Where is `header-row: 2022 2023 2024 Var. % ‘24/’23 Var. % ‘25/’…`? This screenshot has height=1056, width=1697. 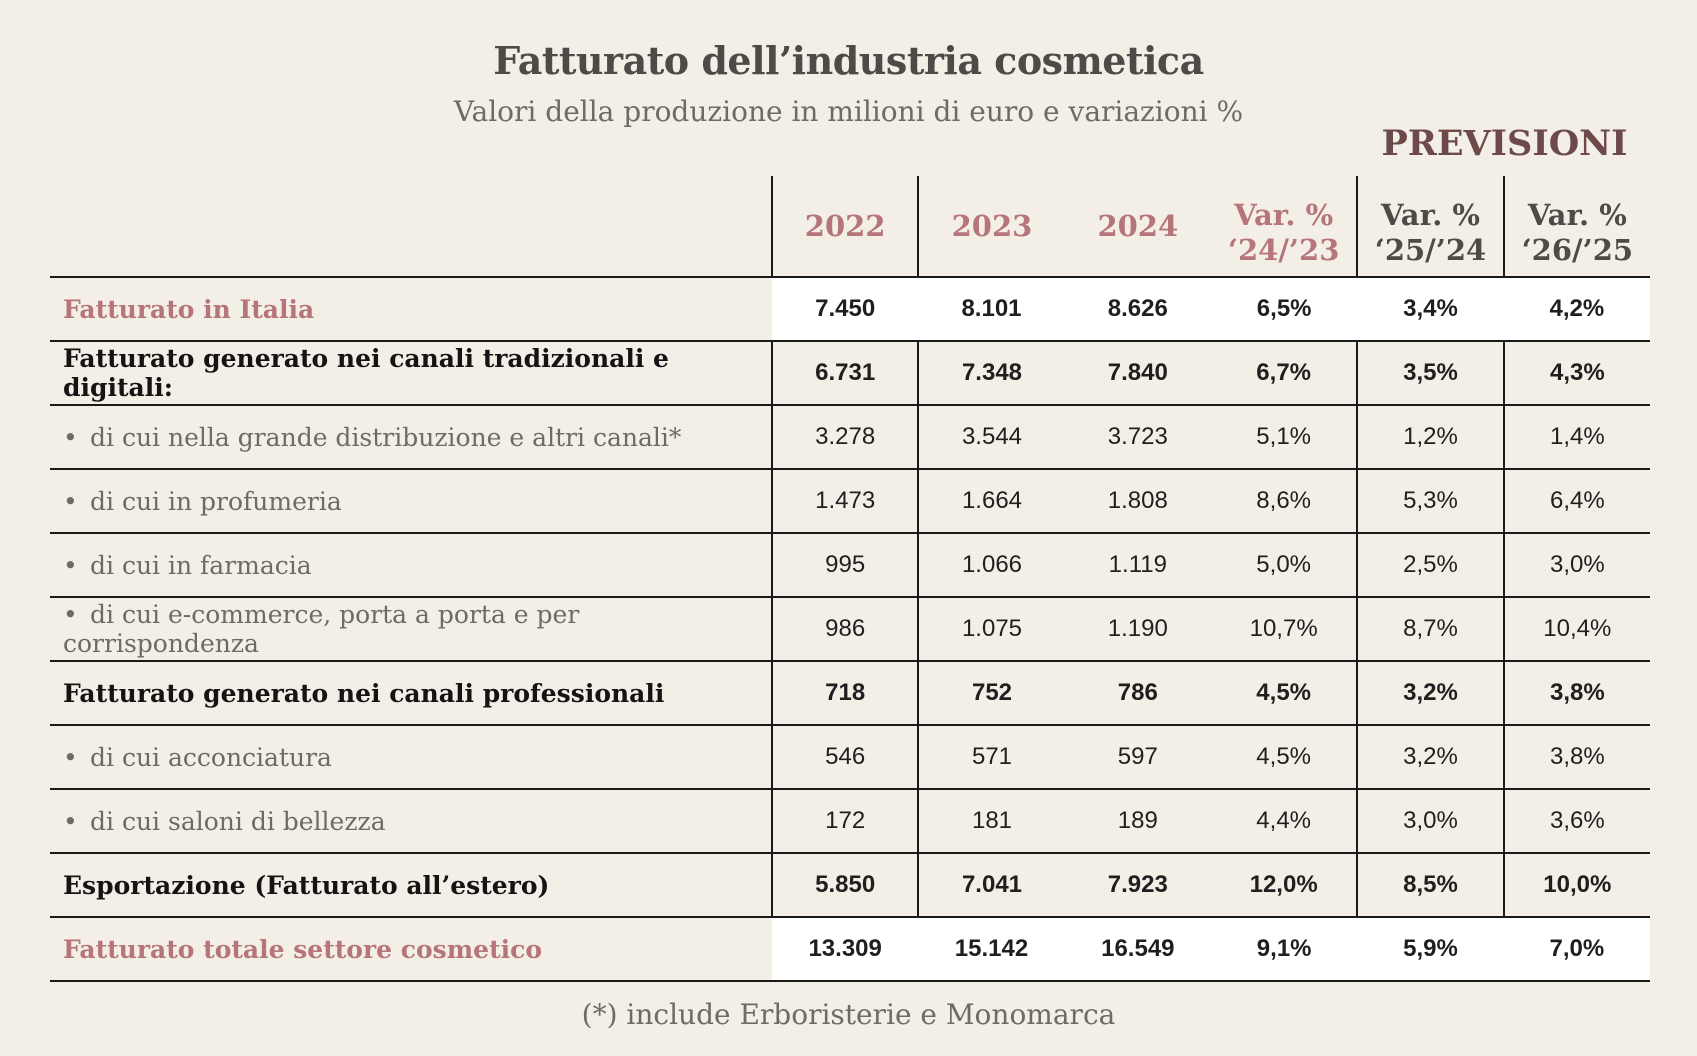 header-row: 2022 2023 2024 Var. % ‘24/’23 Var. % ‘25/’… is located at coordinates (850, 227).